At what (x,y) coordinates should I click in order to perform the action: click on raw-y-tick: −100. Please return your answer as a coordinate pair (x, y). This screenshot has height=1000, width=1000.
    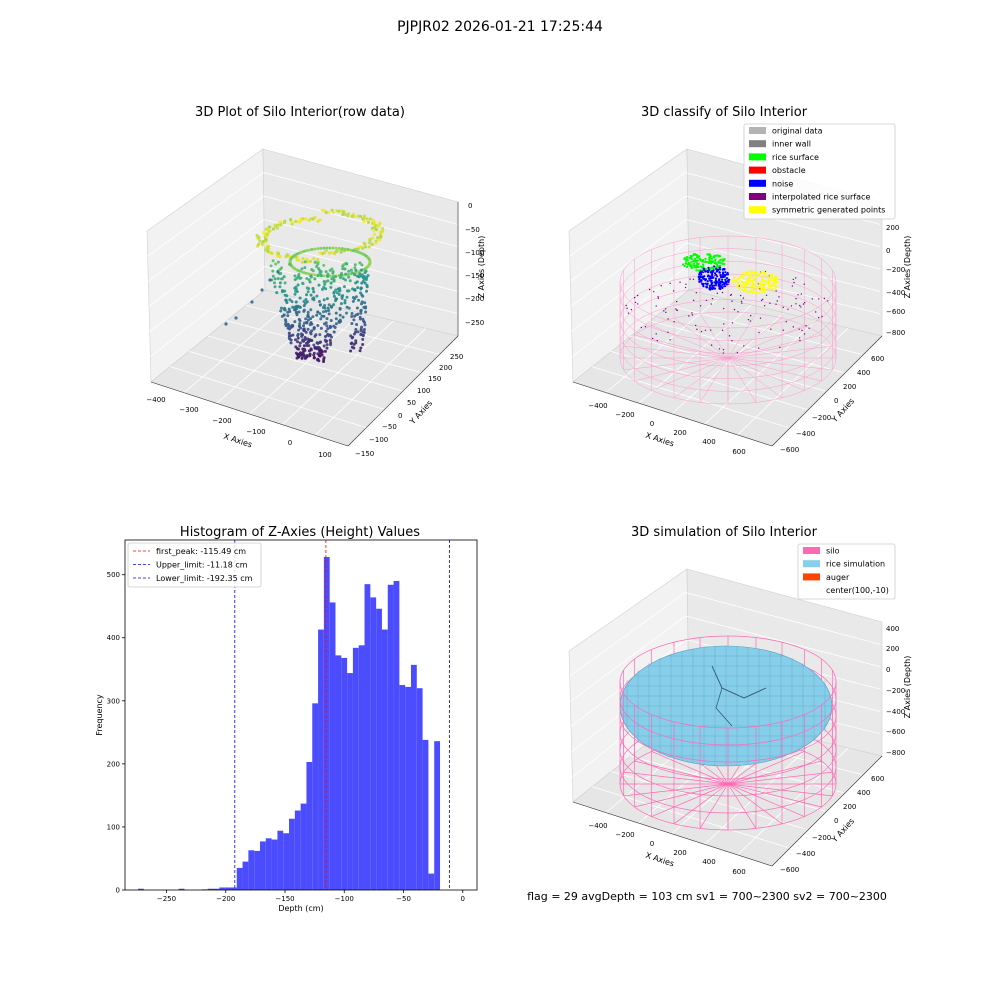
    Looking at the image, I should click on (378, 440).